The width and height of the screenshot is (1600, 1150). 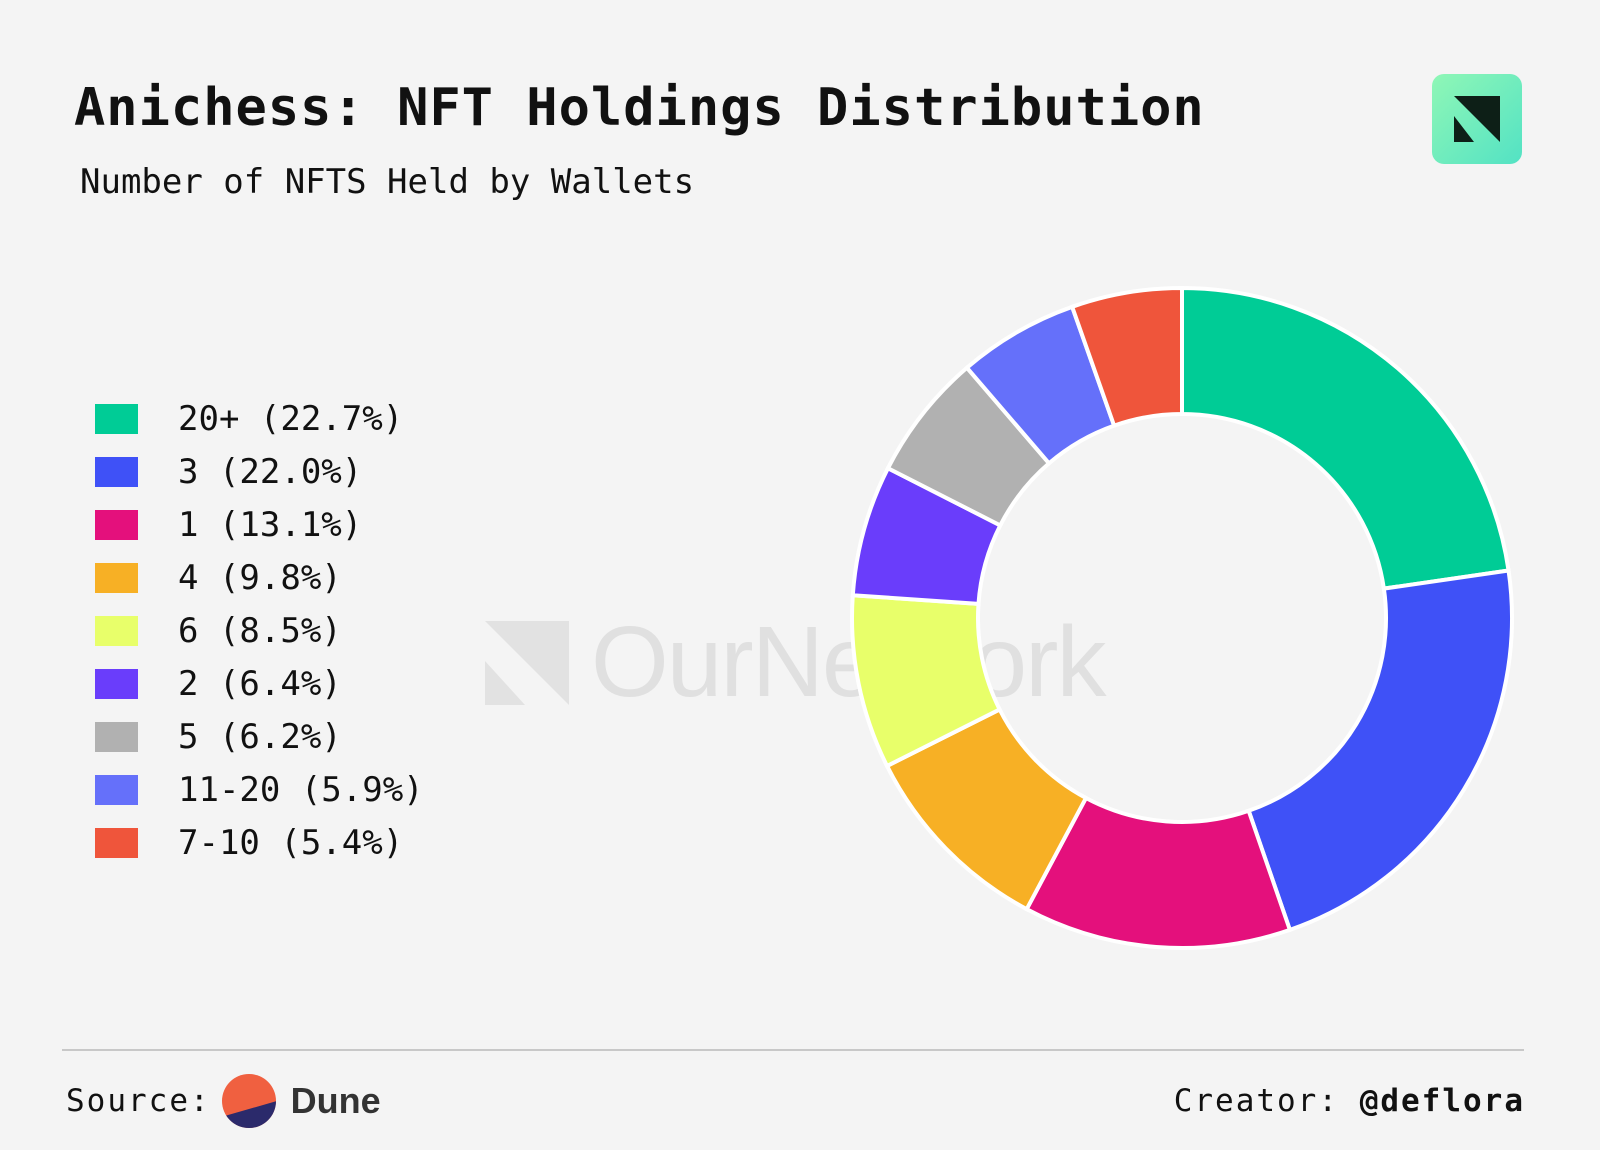 I want to click on legend-label: 20+ (22.7%), so click(x=291, y=418).